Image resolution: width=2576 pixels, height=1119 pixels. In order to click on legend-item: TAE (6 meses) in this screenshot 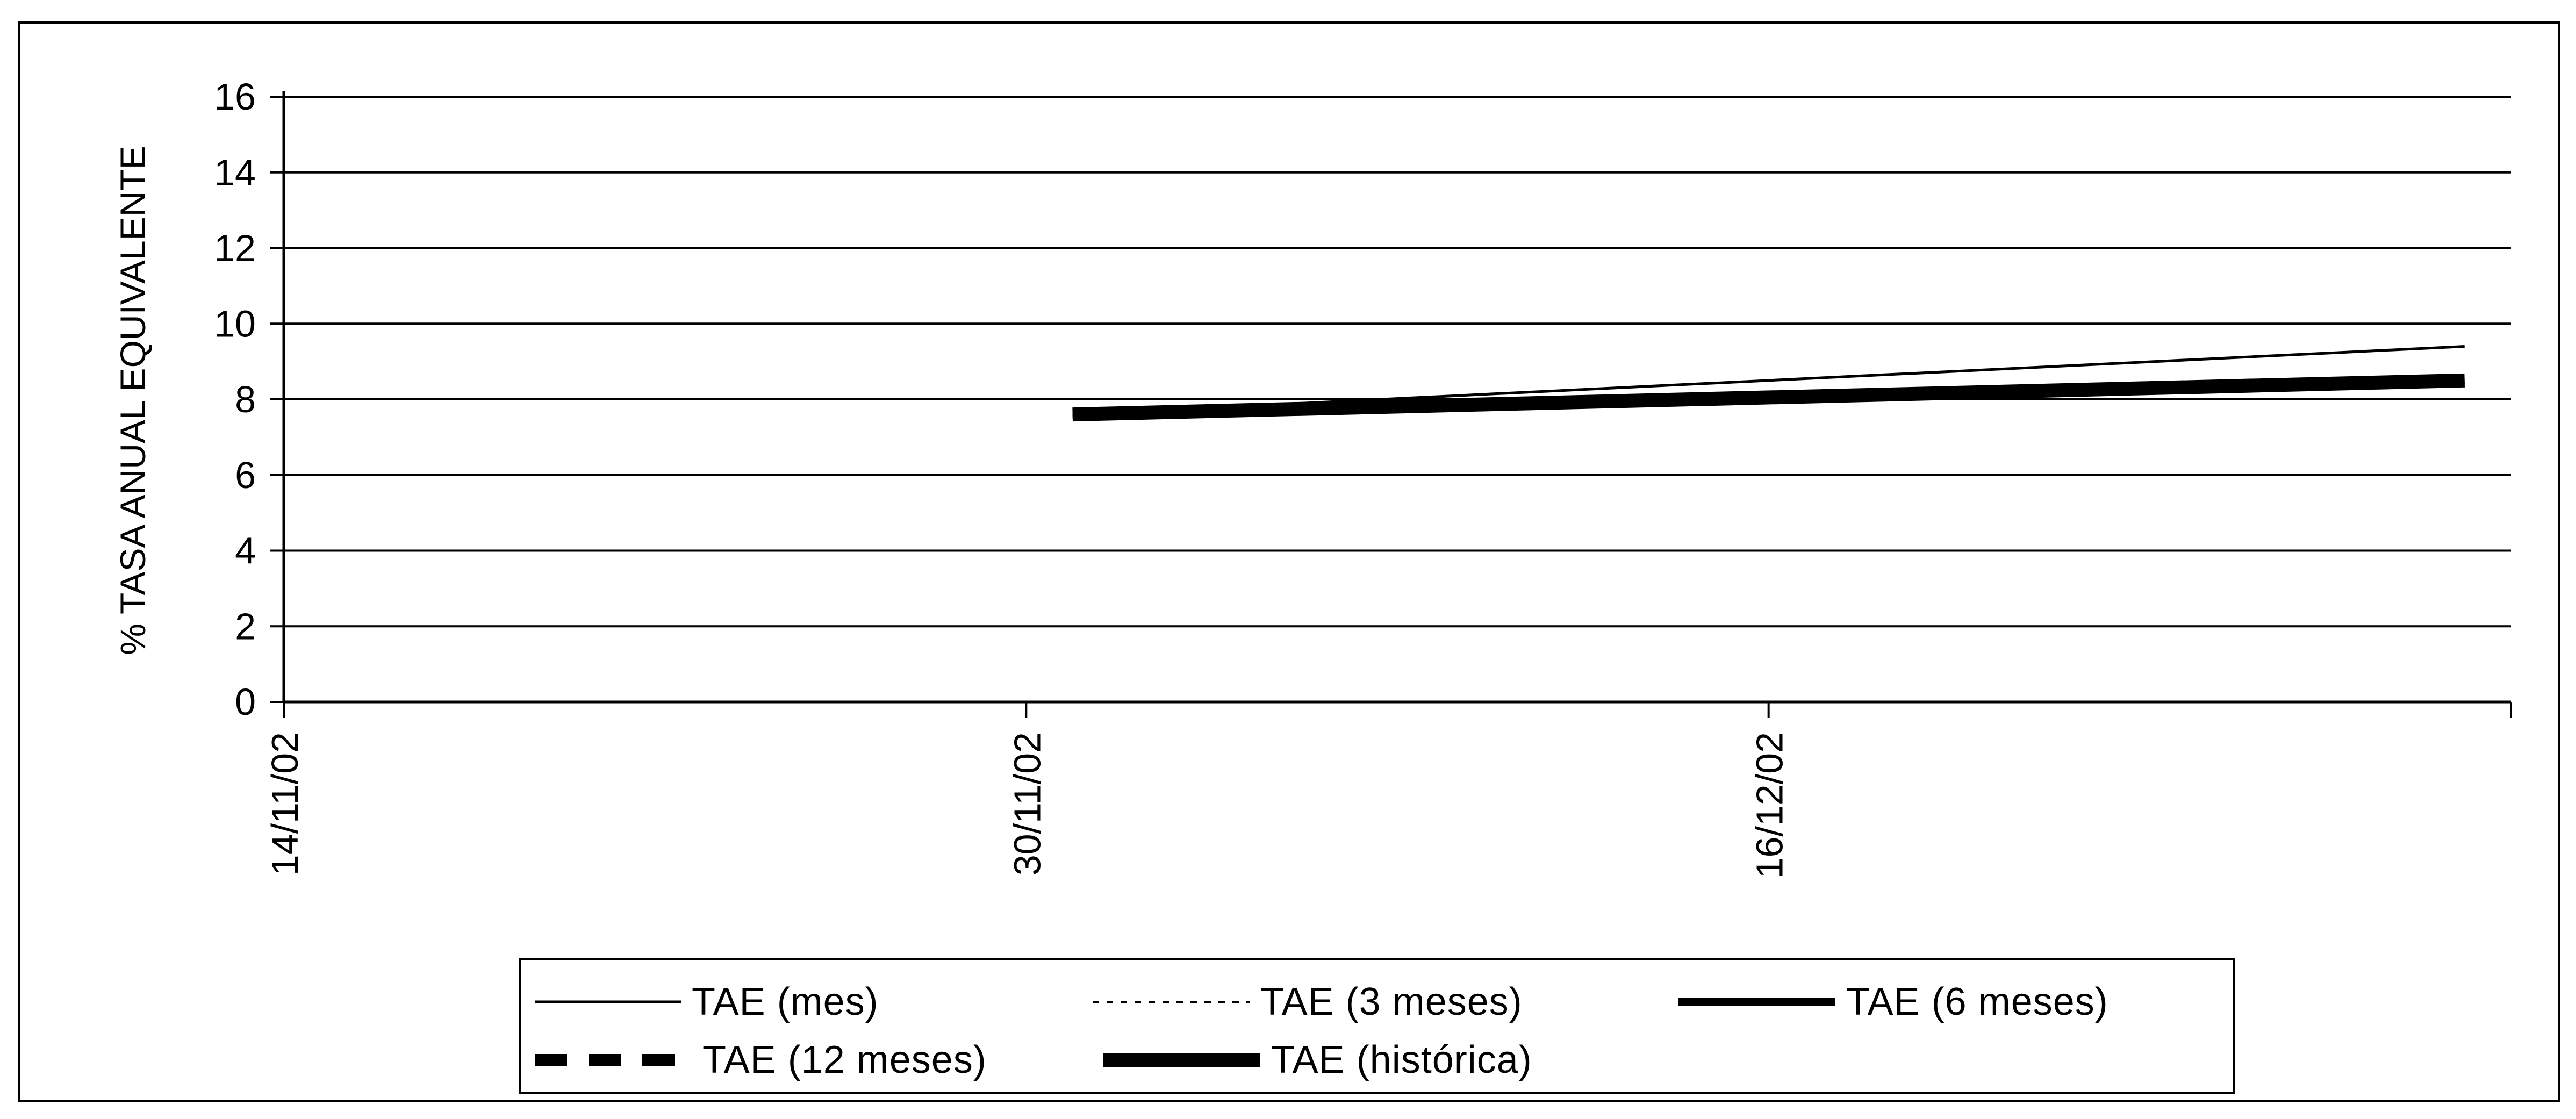, I will do `click(1892, 1001)`.